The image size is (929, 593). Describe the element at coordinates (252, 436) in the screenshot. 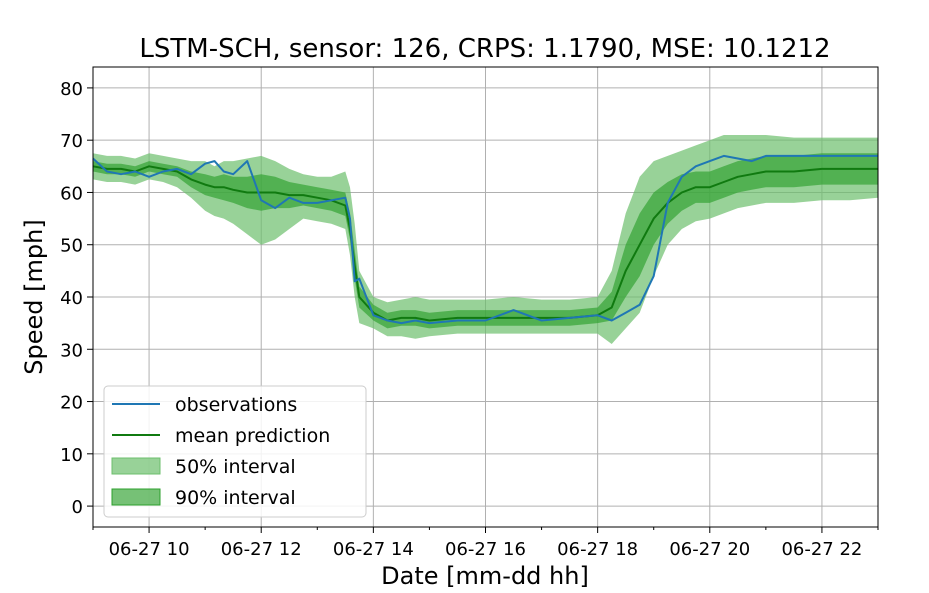

I see `legend-mean-prediction-label: mean prediction` at that location.